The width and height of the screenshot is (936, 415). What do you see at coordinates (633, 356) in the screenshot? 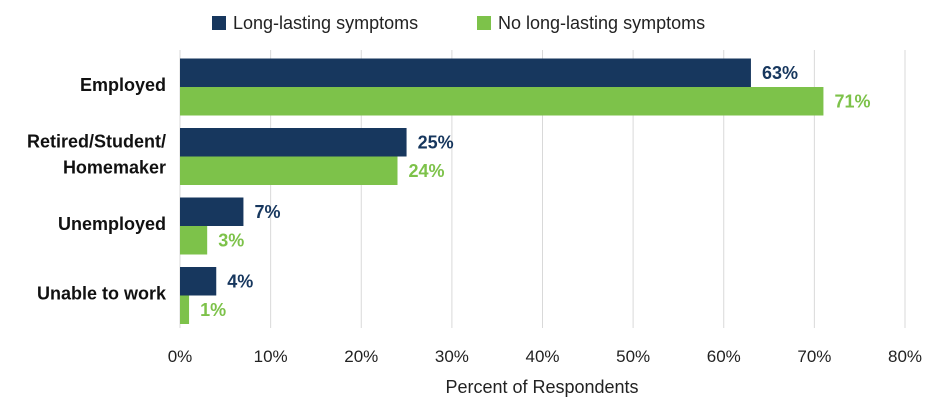
I see `x-tick-label: 50%` at bounding box center [633, 356].